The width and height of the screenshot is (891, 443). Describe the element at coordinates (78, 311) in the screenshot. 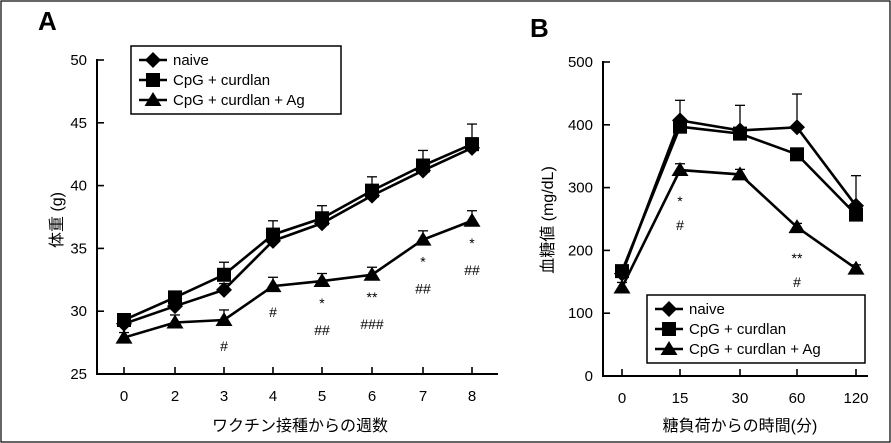

I see `y-tick-label-a-30: 30` at that location.